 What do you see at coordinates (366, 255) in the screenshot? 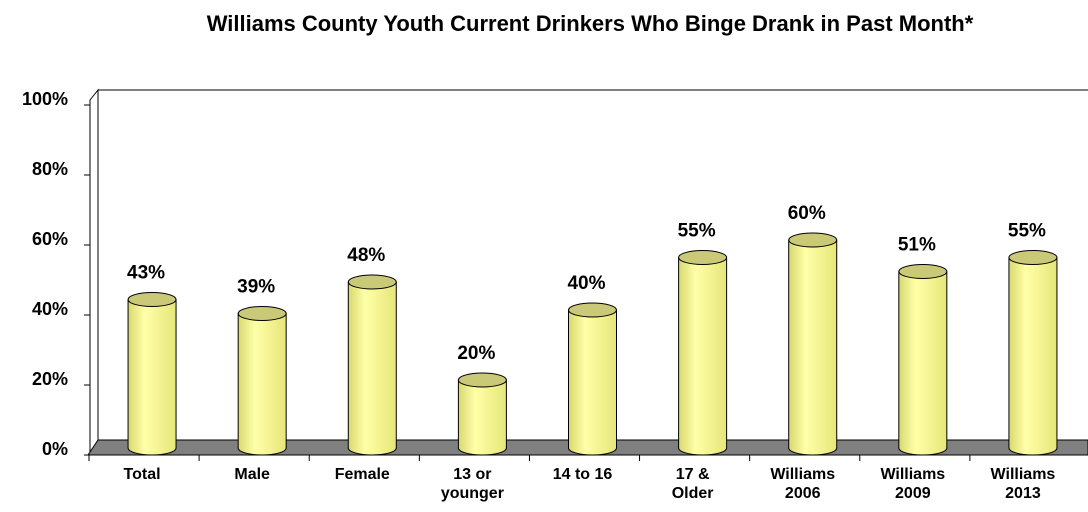
I see `value-label: 48%` at bounding box center [366, 255].